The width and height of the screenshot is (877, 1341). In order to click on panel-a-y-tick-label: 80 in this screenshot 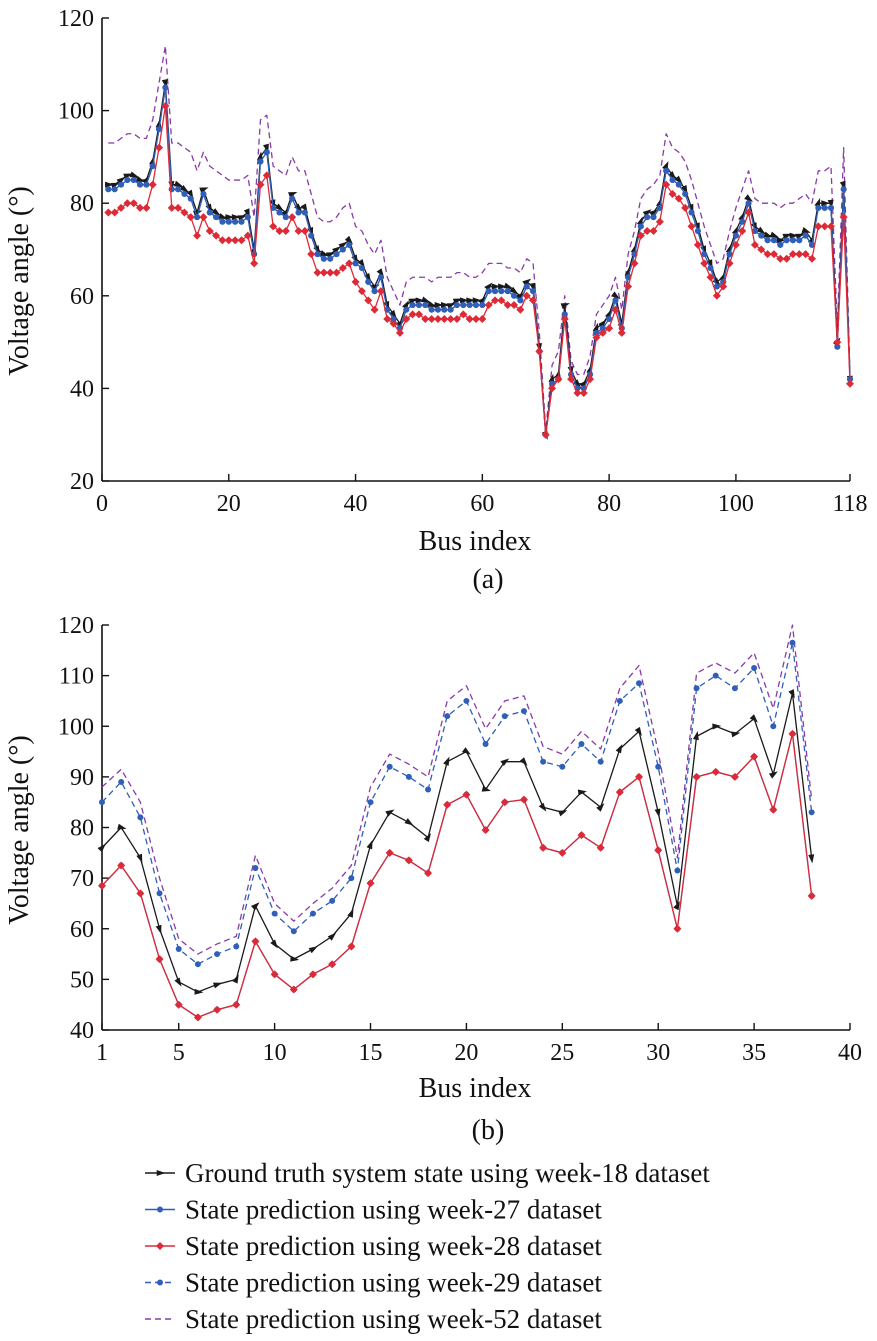, I will do `click(82, 204)`.